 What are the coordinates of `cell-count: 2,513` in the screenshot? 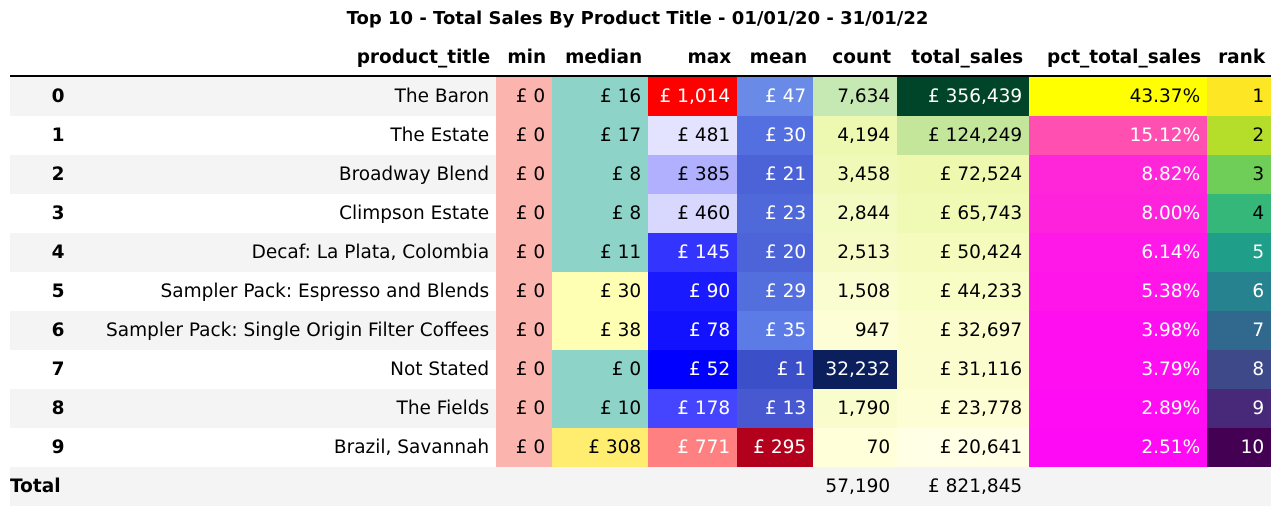 It's located at (855, 252).